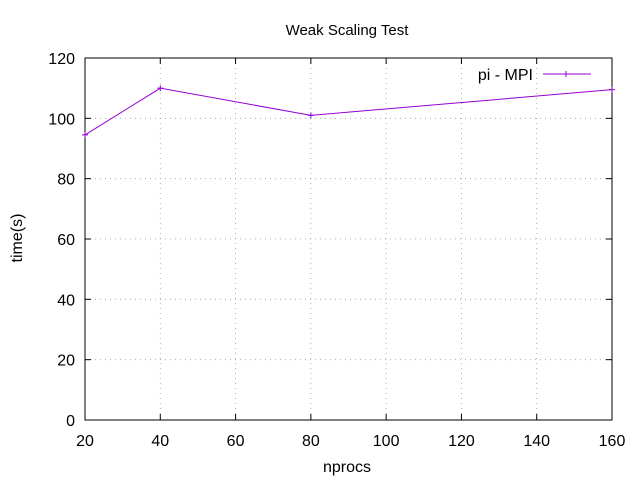  I want to click on x-tick-label: 20, so click(85, 441).